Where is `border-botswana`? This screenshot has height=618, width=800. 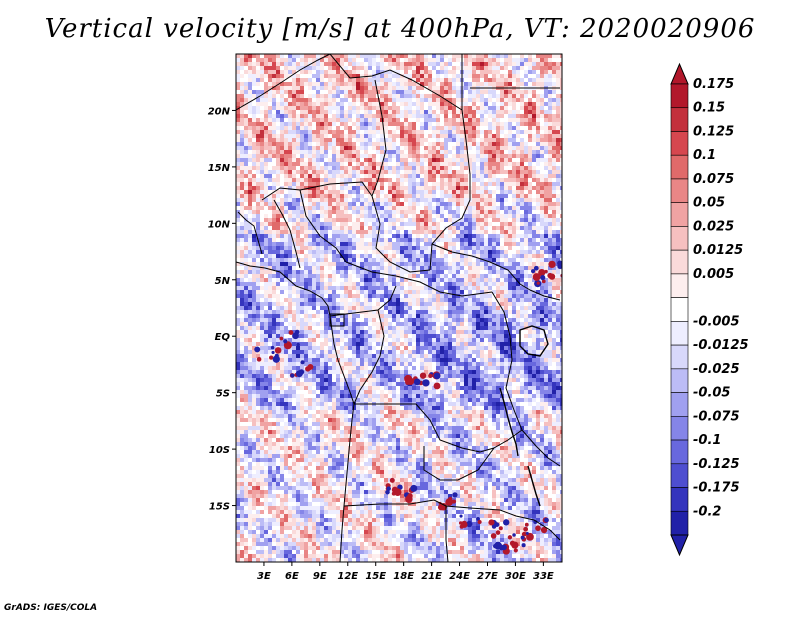
border-botswana is located at coordinates (447, 534).